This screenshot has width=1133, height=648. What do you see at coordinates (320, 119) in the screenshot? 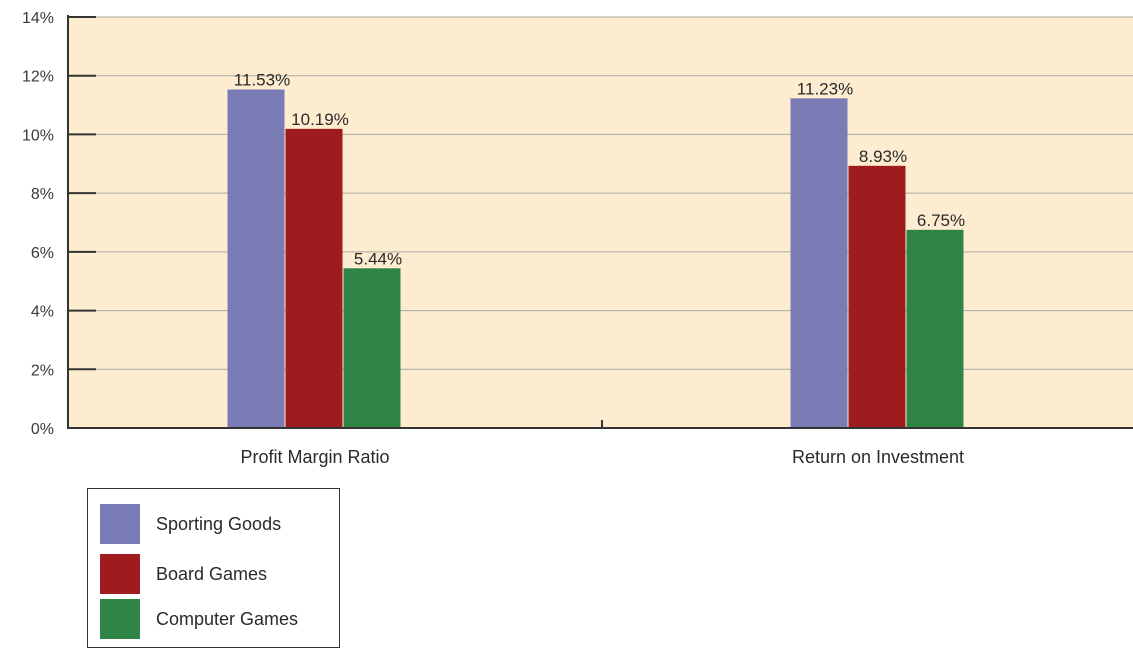
I see `data-label: 10.19%` at bounding box center [320, 119].